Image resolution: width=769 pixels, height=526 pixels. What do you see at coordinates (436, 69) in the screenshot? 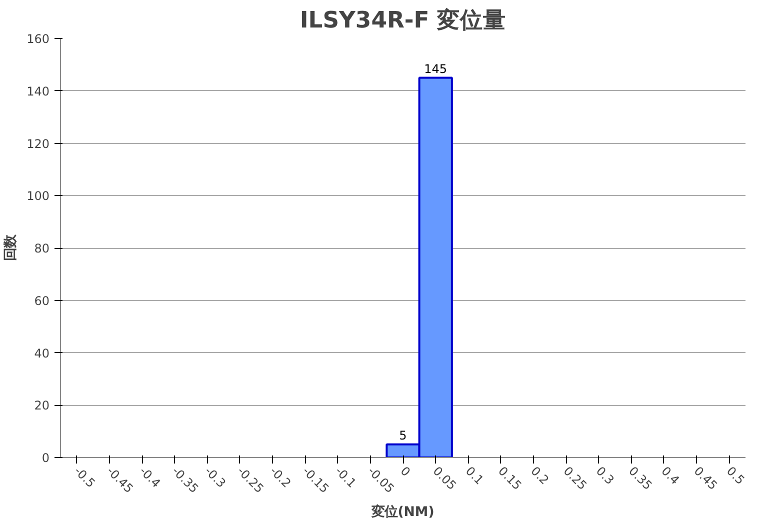
I see `data-label: 145` at bounding box center [436, 69].